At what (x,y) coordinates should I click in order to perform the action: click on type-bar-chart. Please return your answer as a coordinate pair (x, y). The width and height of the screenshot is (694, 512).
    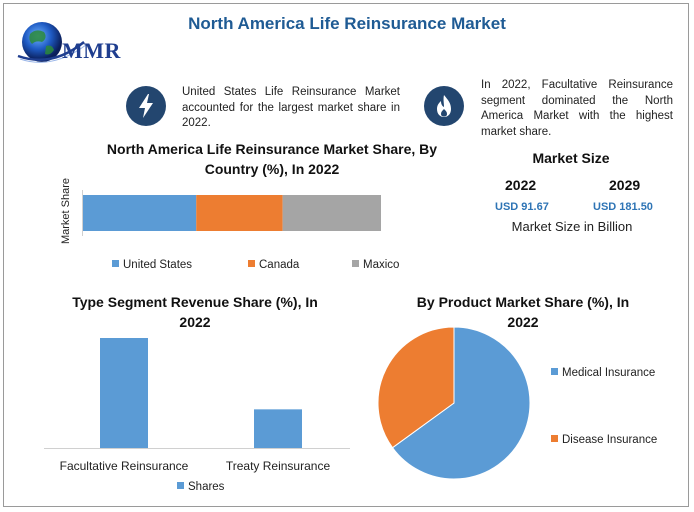
    Looking at the image, I should click on (197, 393).